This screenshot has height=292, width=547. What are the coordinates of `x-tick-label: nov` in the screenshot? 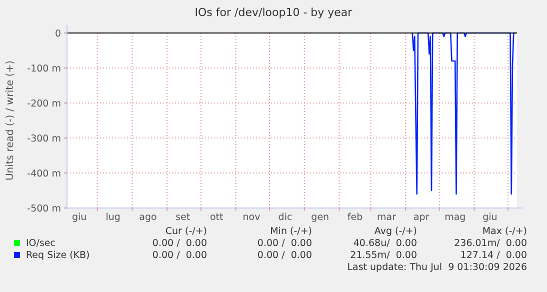 It's located at (251, 217).